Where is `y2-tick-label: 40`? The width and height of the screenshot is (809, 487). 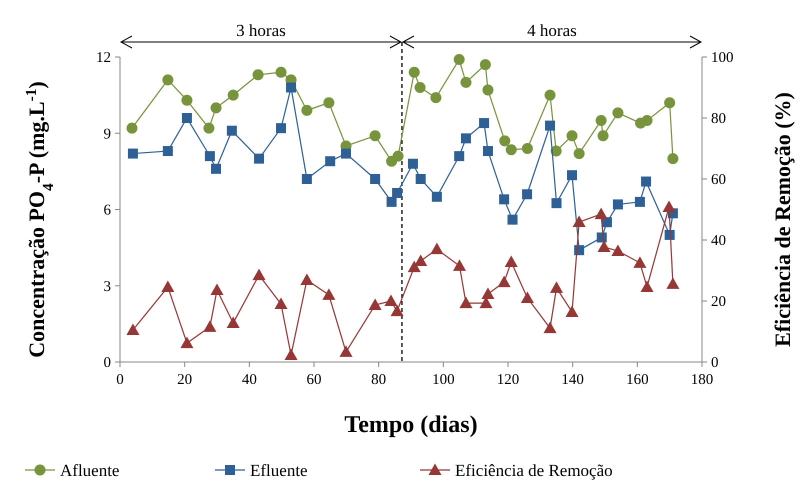 y2-tick-label: 40 is located at coordinates (718, 241).